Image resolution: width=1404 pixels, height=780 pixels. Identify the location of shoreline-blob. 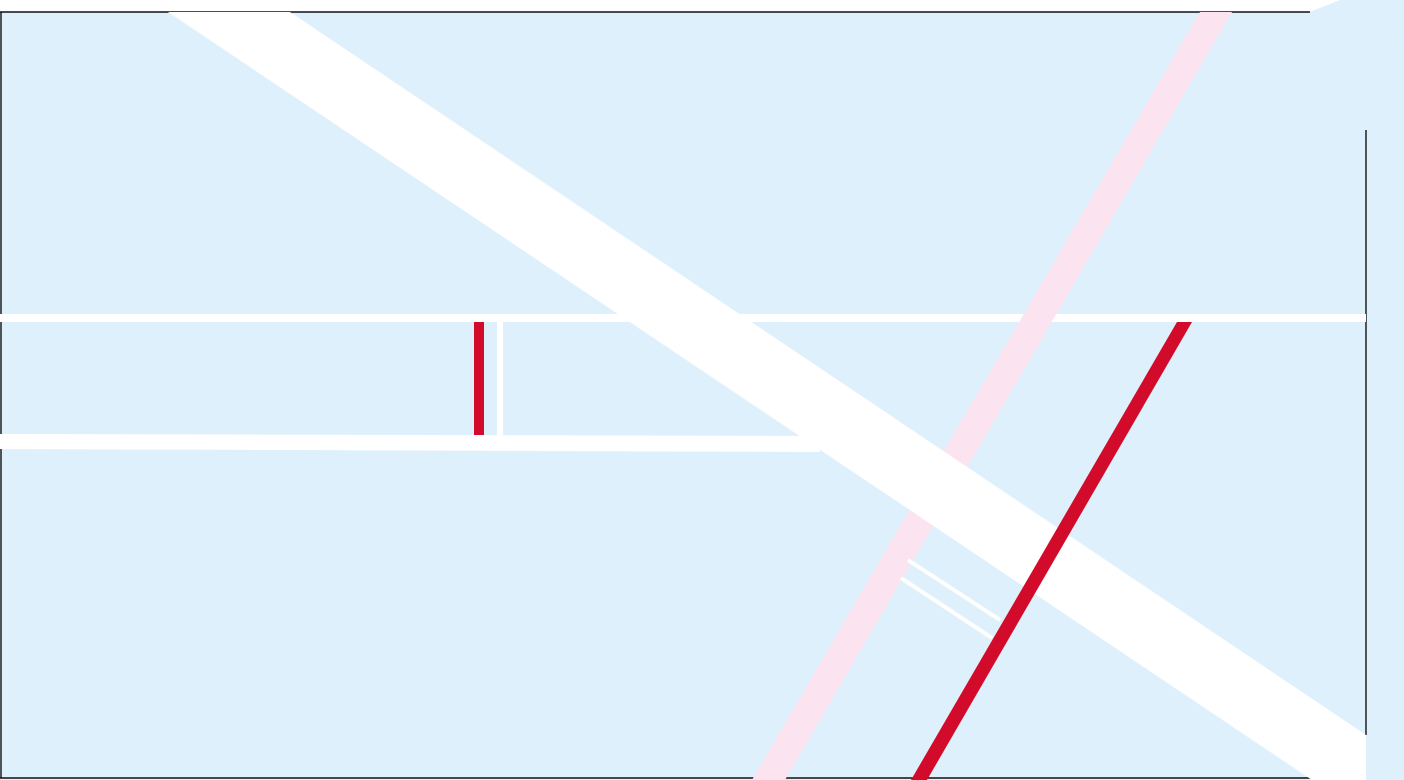
(1356, 67).